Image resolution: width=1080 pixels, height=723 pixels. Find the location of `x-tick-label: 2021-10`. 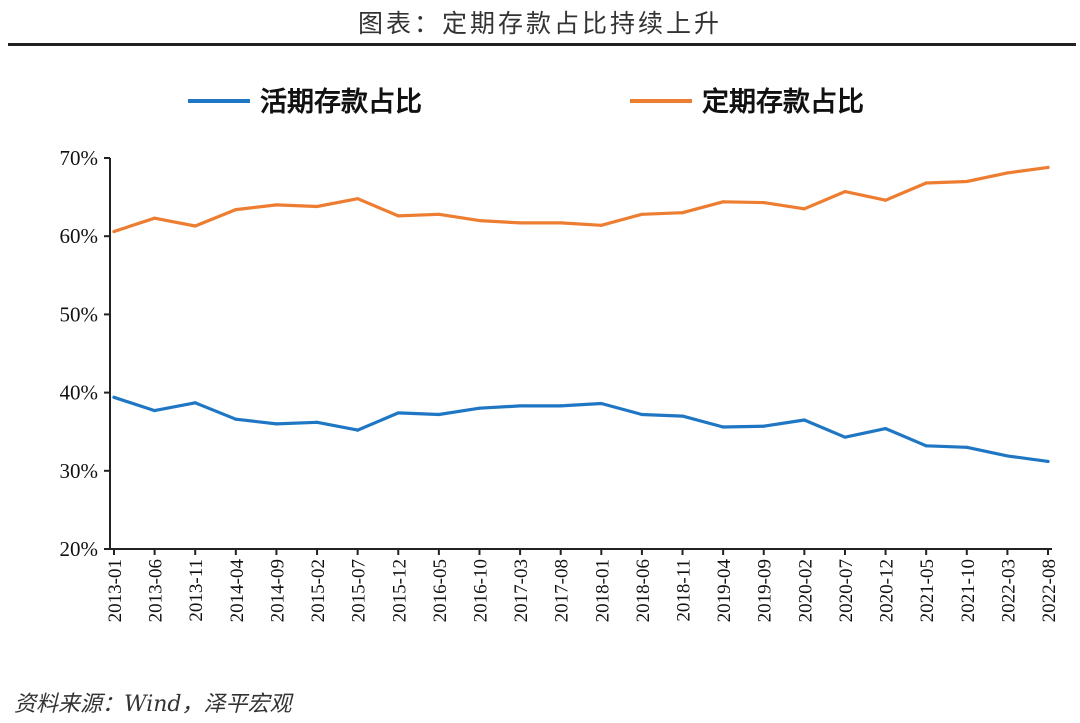

x-tick-label: 2021-10 is located at coordinates (968, 590).